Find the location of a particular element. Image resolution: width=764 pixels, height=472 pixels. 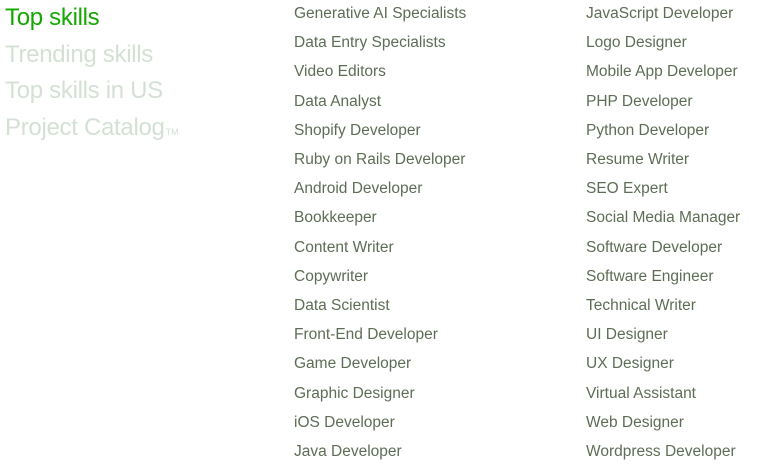

skill-link: Data Entry Specialists is located at coordinates (370, 43).